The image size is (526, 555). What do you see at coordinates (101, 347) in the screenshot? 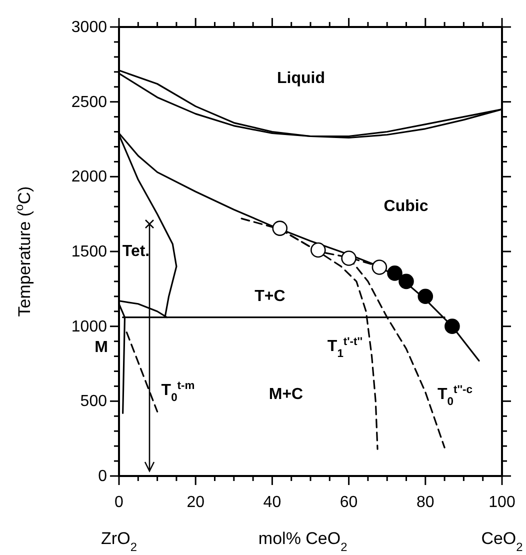
I see `text: M` at bounding box center [101, 347].